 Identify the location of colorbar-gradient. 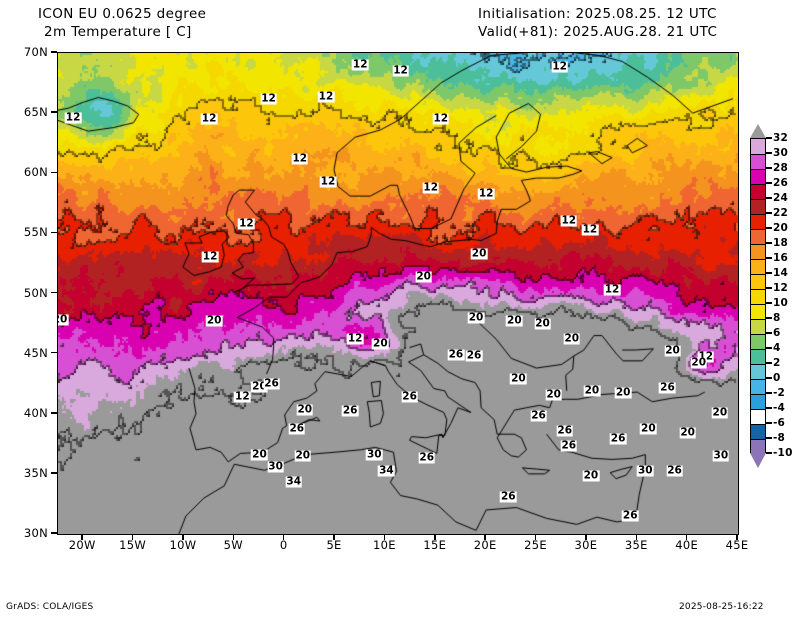
(758, 296).